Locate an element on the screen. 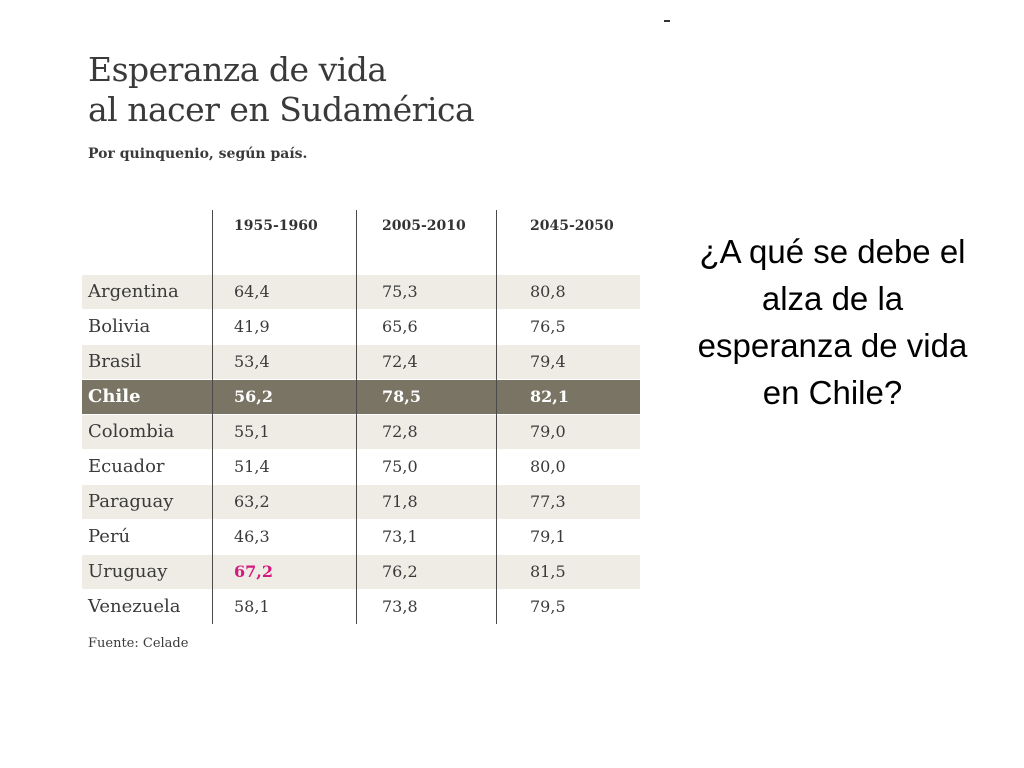 Image resolution: width=1024 pixels, height=768 pixels. value-cell-1955-1960: 41,9 is located at coordinates (252, 326).